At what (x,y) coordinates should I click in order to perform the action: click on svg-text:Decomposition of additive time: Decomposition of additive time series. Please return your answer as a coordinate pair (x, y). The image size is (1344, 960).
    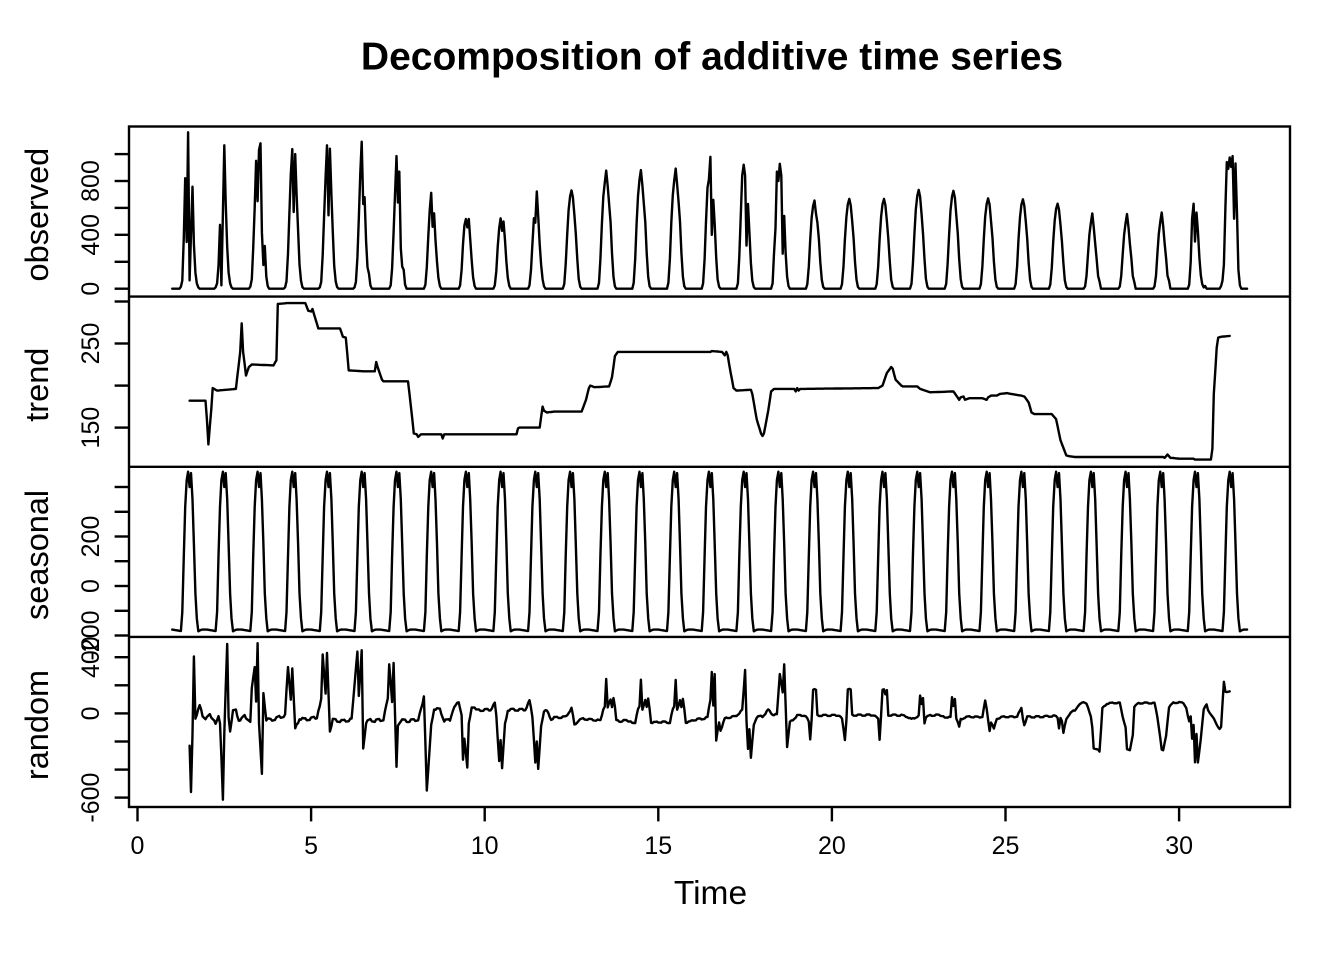
    Looking at the image, I should click on (712, 57).